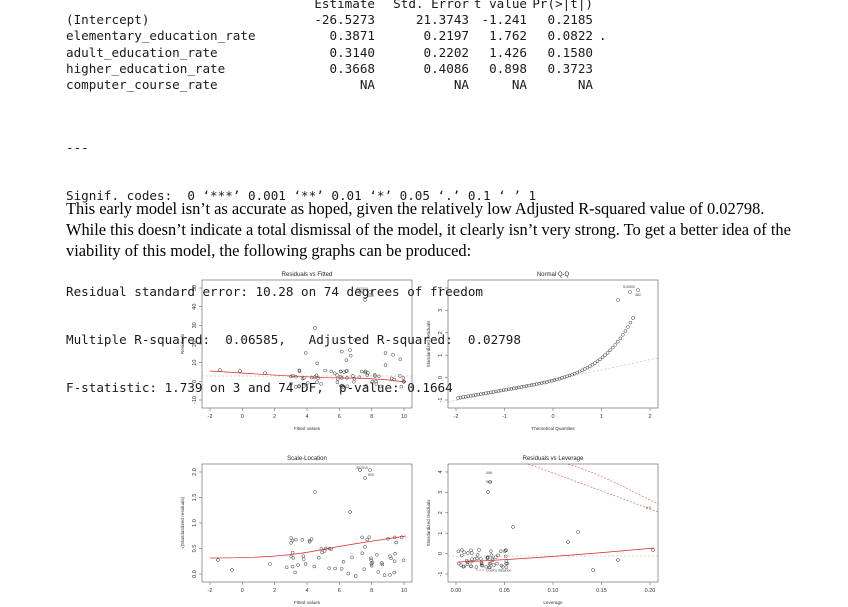 The image size is (848, 607). I want to click on x-tick-label: 10, so click(404, 417).